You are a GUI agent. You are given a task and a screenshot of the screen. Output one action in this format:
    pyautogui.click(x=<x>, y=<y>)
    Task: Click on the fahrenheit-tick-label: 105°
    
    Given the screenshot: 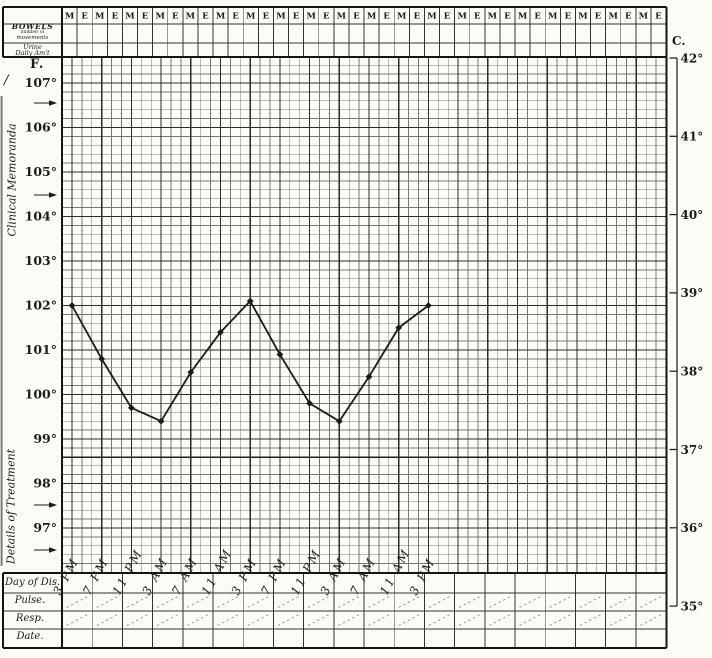 What is the action you would take?
    pyautogui.click(x=41, y=171)
    